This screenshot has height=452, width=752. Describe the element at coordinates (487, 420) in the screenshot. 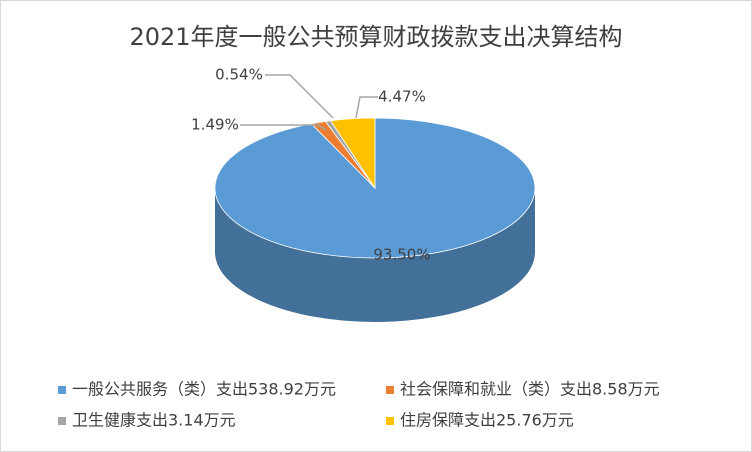

I see `legend-label: 住房保障支出25.76万元` at that location.